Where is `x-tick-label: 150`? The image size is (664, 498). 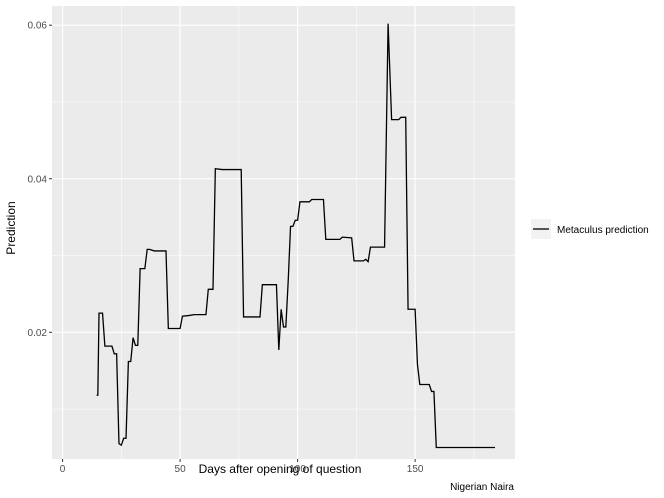
x-tick-label: 150 is located at coordinates (415, 469).